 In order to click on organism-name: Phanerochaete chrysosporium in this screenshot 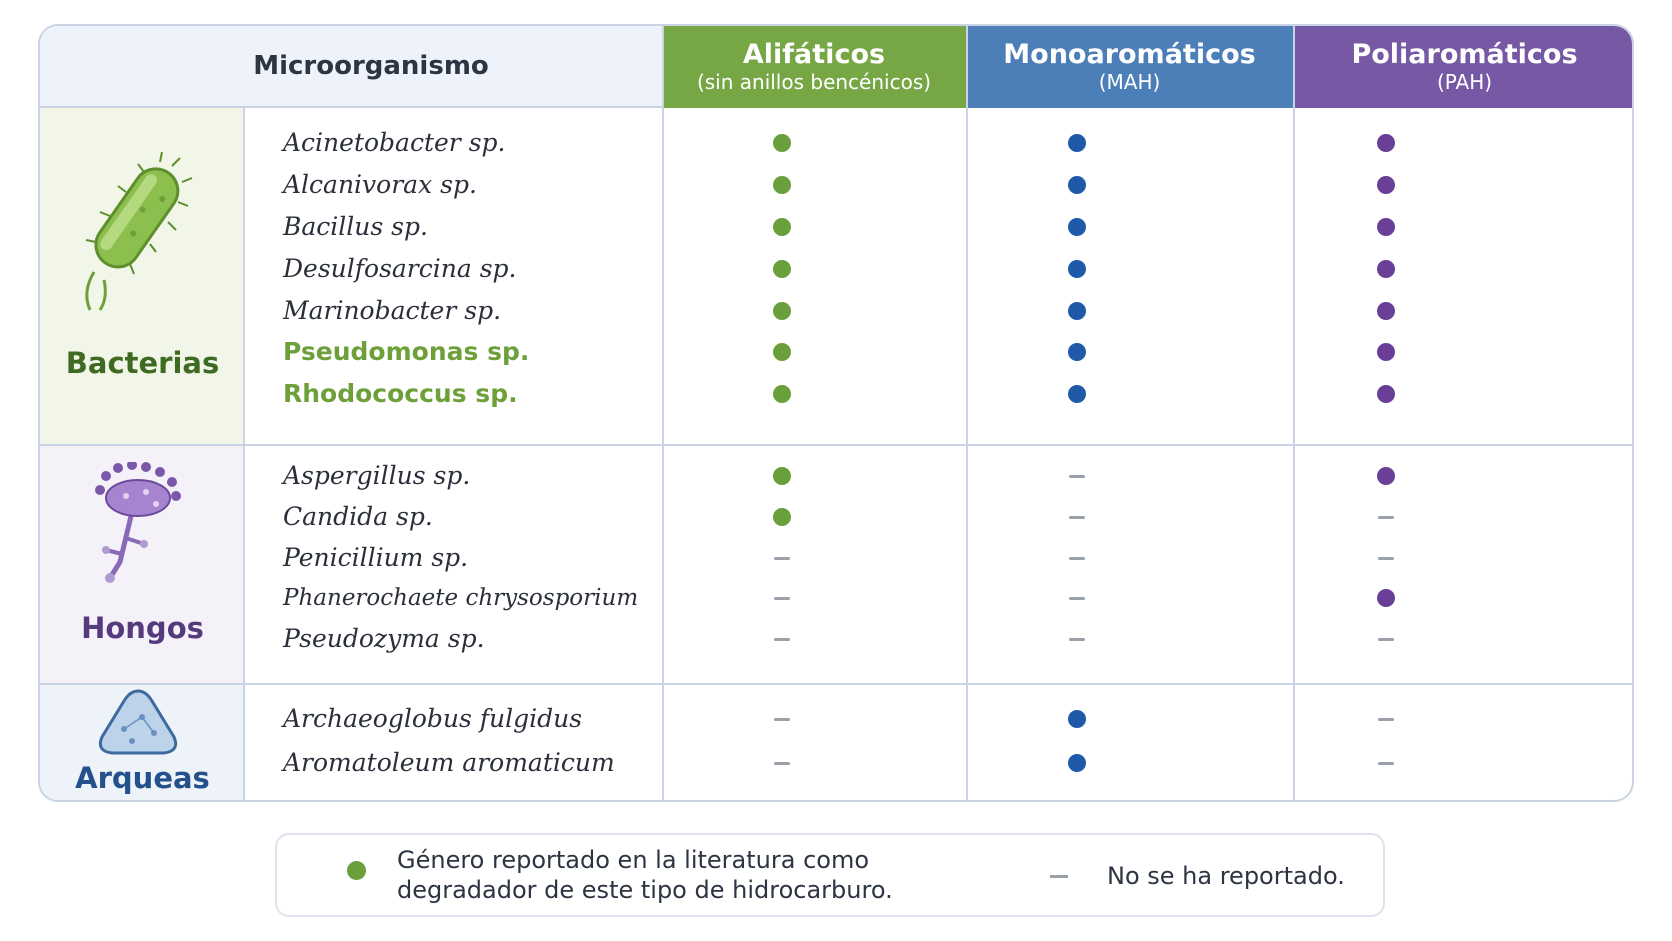, I will do `click(461, 598)`.